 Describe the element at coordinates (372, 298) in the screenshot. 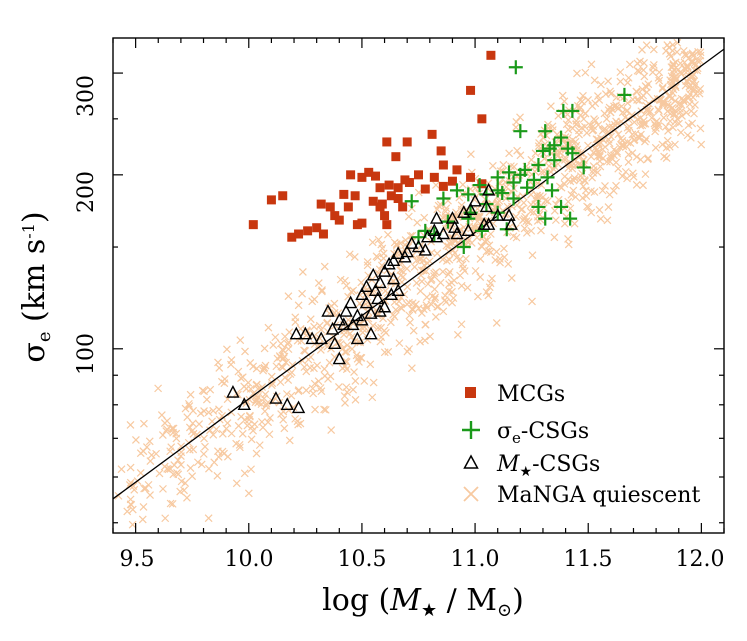

I see `series-triangle` at that location.